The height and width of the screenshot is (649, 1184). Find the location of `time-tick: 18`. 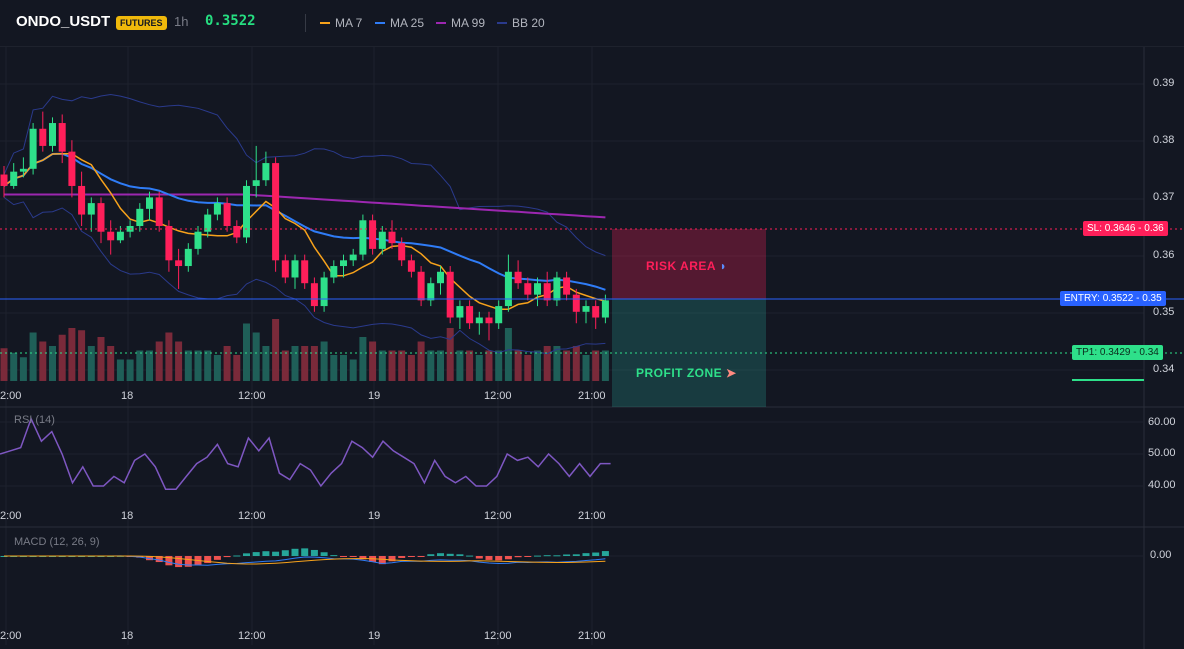

time-tick: 18 is located at coordinates (127, 636).